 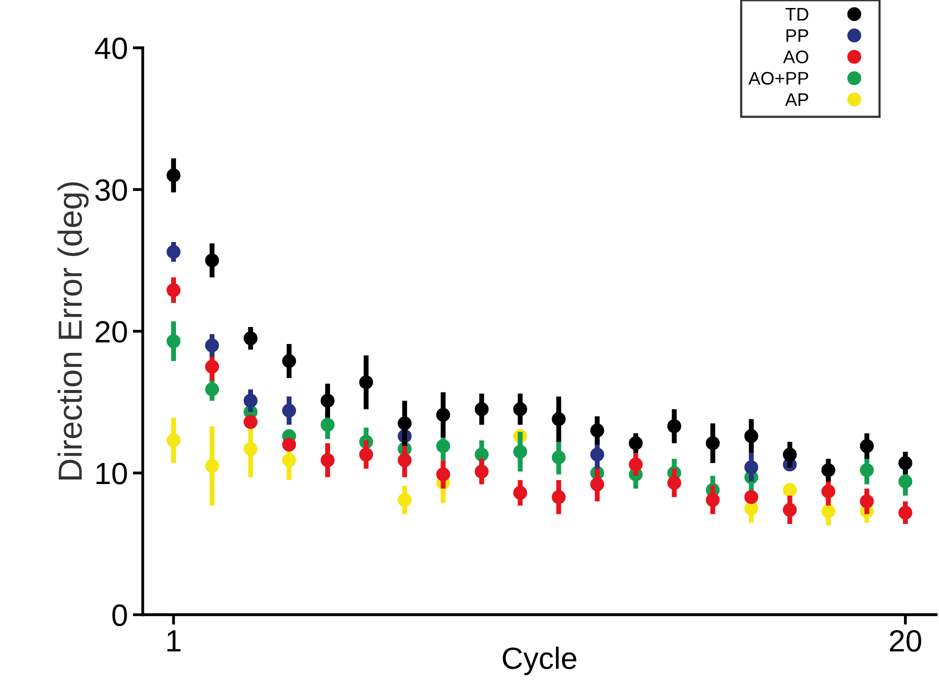 What do you see at coordinates (111, 473) in the screenshot?
I see `y-tick-label: 10` at bounding box center [111, 473].